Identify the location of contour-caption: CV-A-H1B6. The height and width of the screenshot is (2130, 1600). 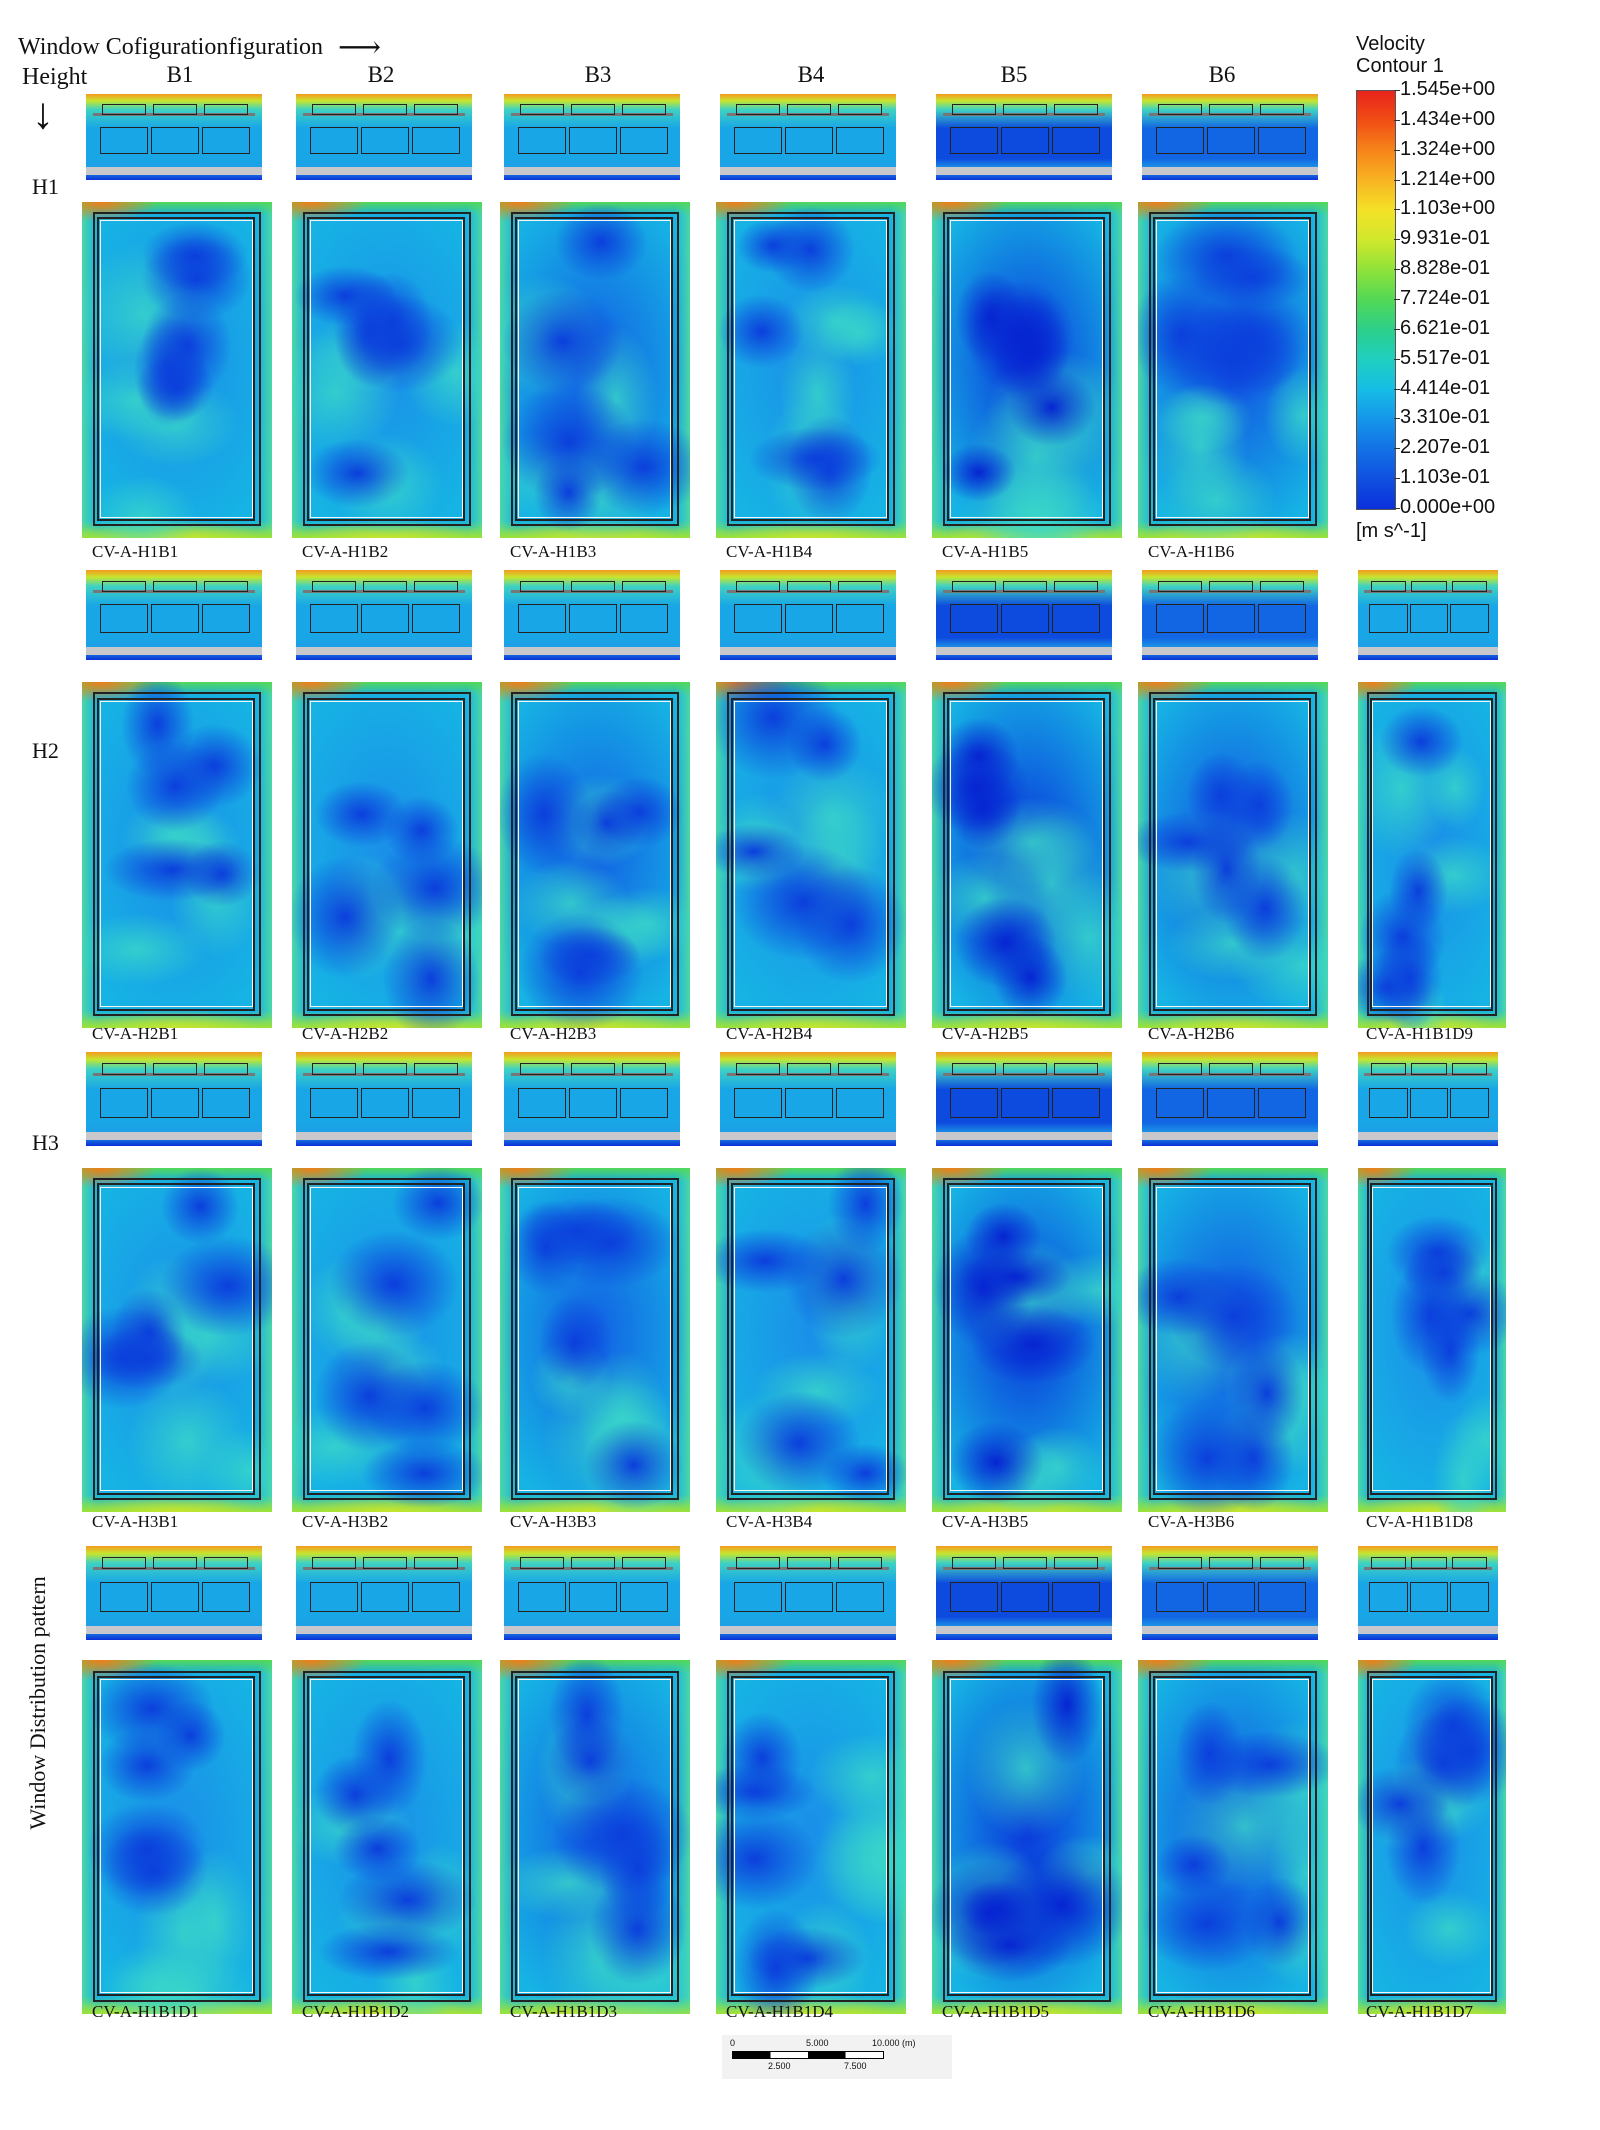
(1191, 551).